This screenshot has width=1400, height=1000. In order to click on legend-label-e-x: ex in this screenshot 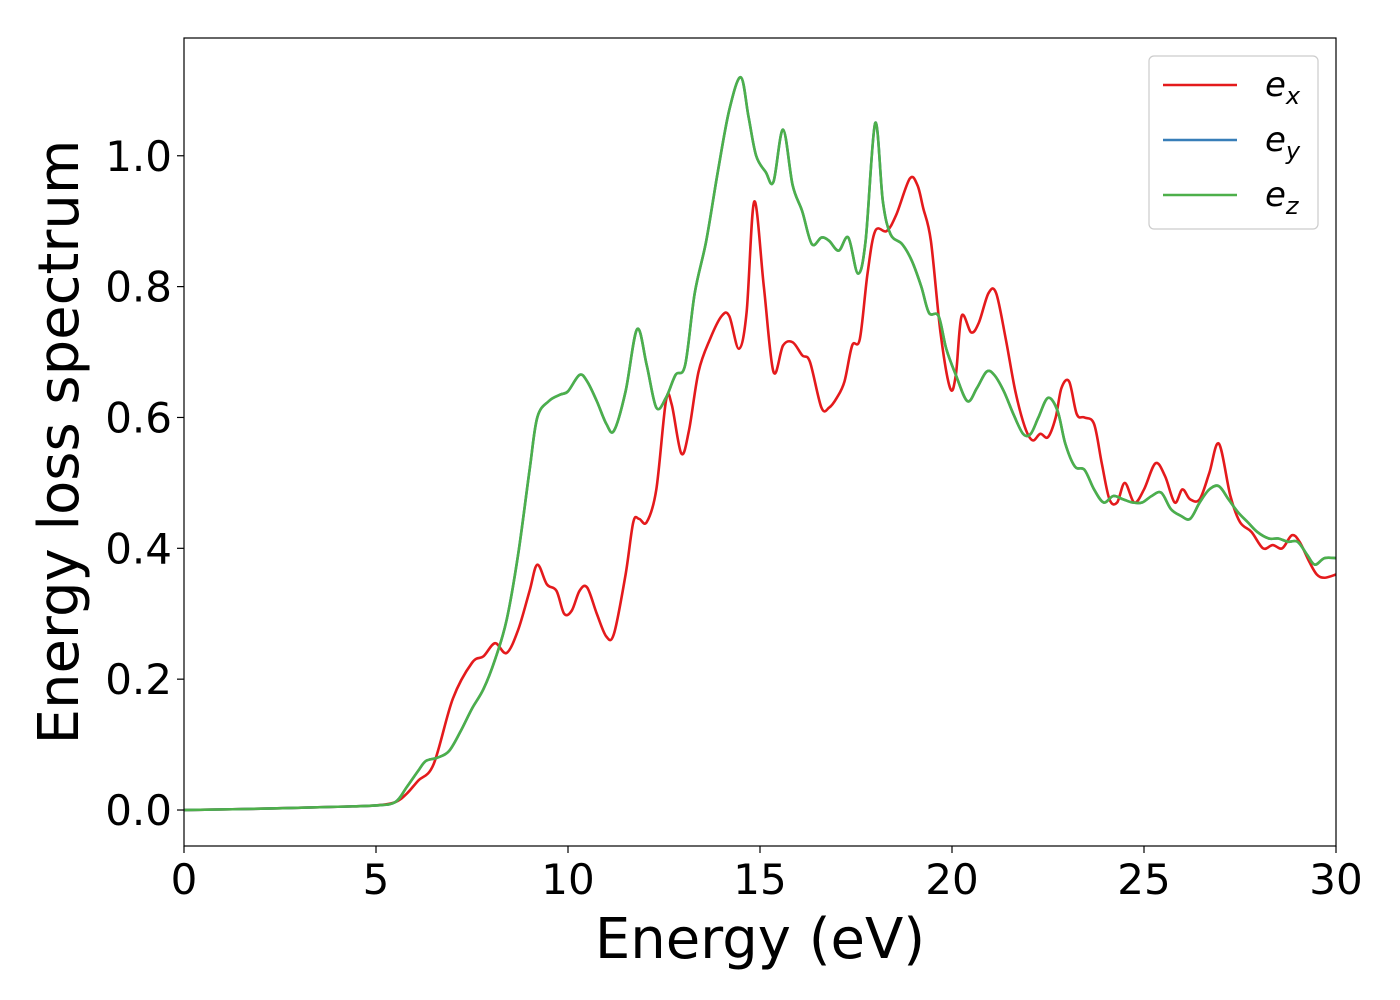, I will do `click(1283, 87)`.